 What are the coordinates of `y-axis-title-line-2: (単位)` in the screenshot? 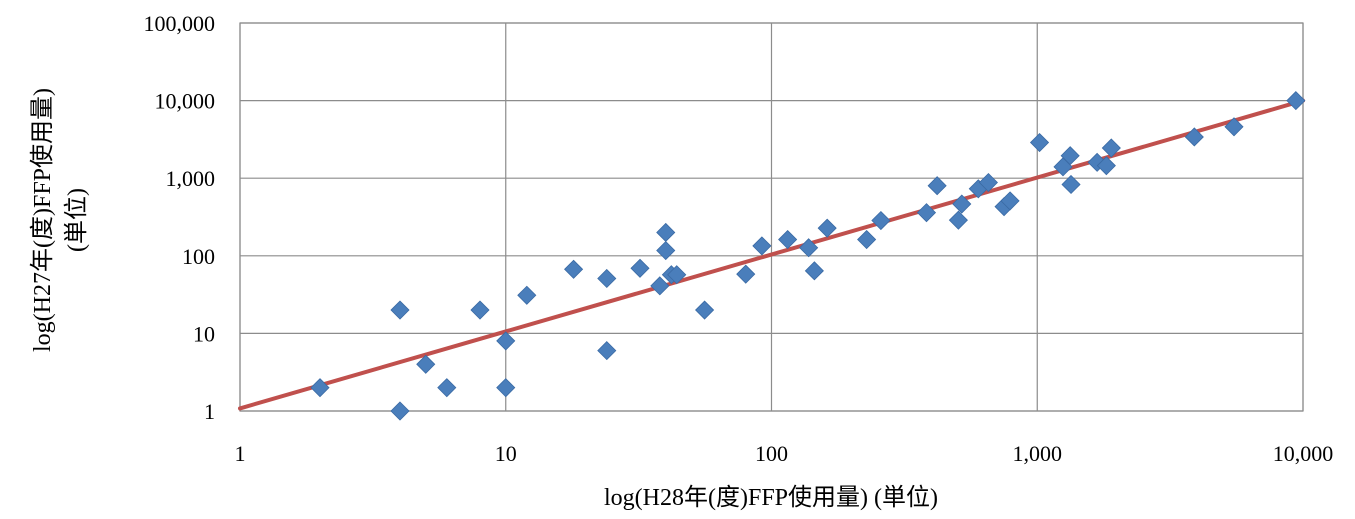 It's located at (76, 220).